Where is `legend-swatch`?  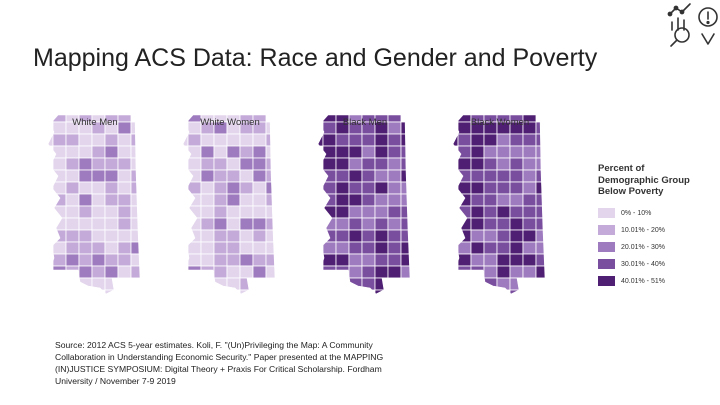
legend-swatch is located at coordinates (606, 264).